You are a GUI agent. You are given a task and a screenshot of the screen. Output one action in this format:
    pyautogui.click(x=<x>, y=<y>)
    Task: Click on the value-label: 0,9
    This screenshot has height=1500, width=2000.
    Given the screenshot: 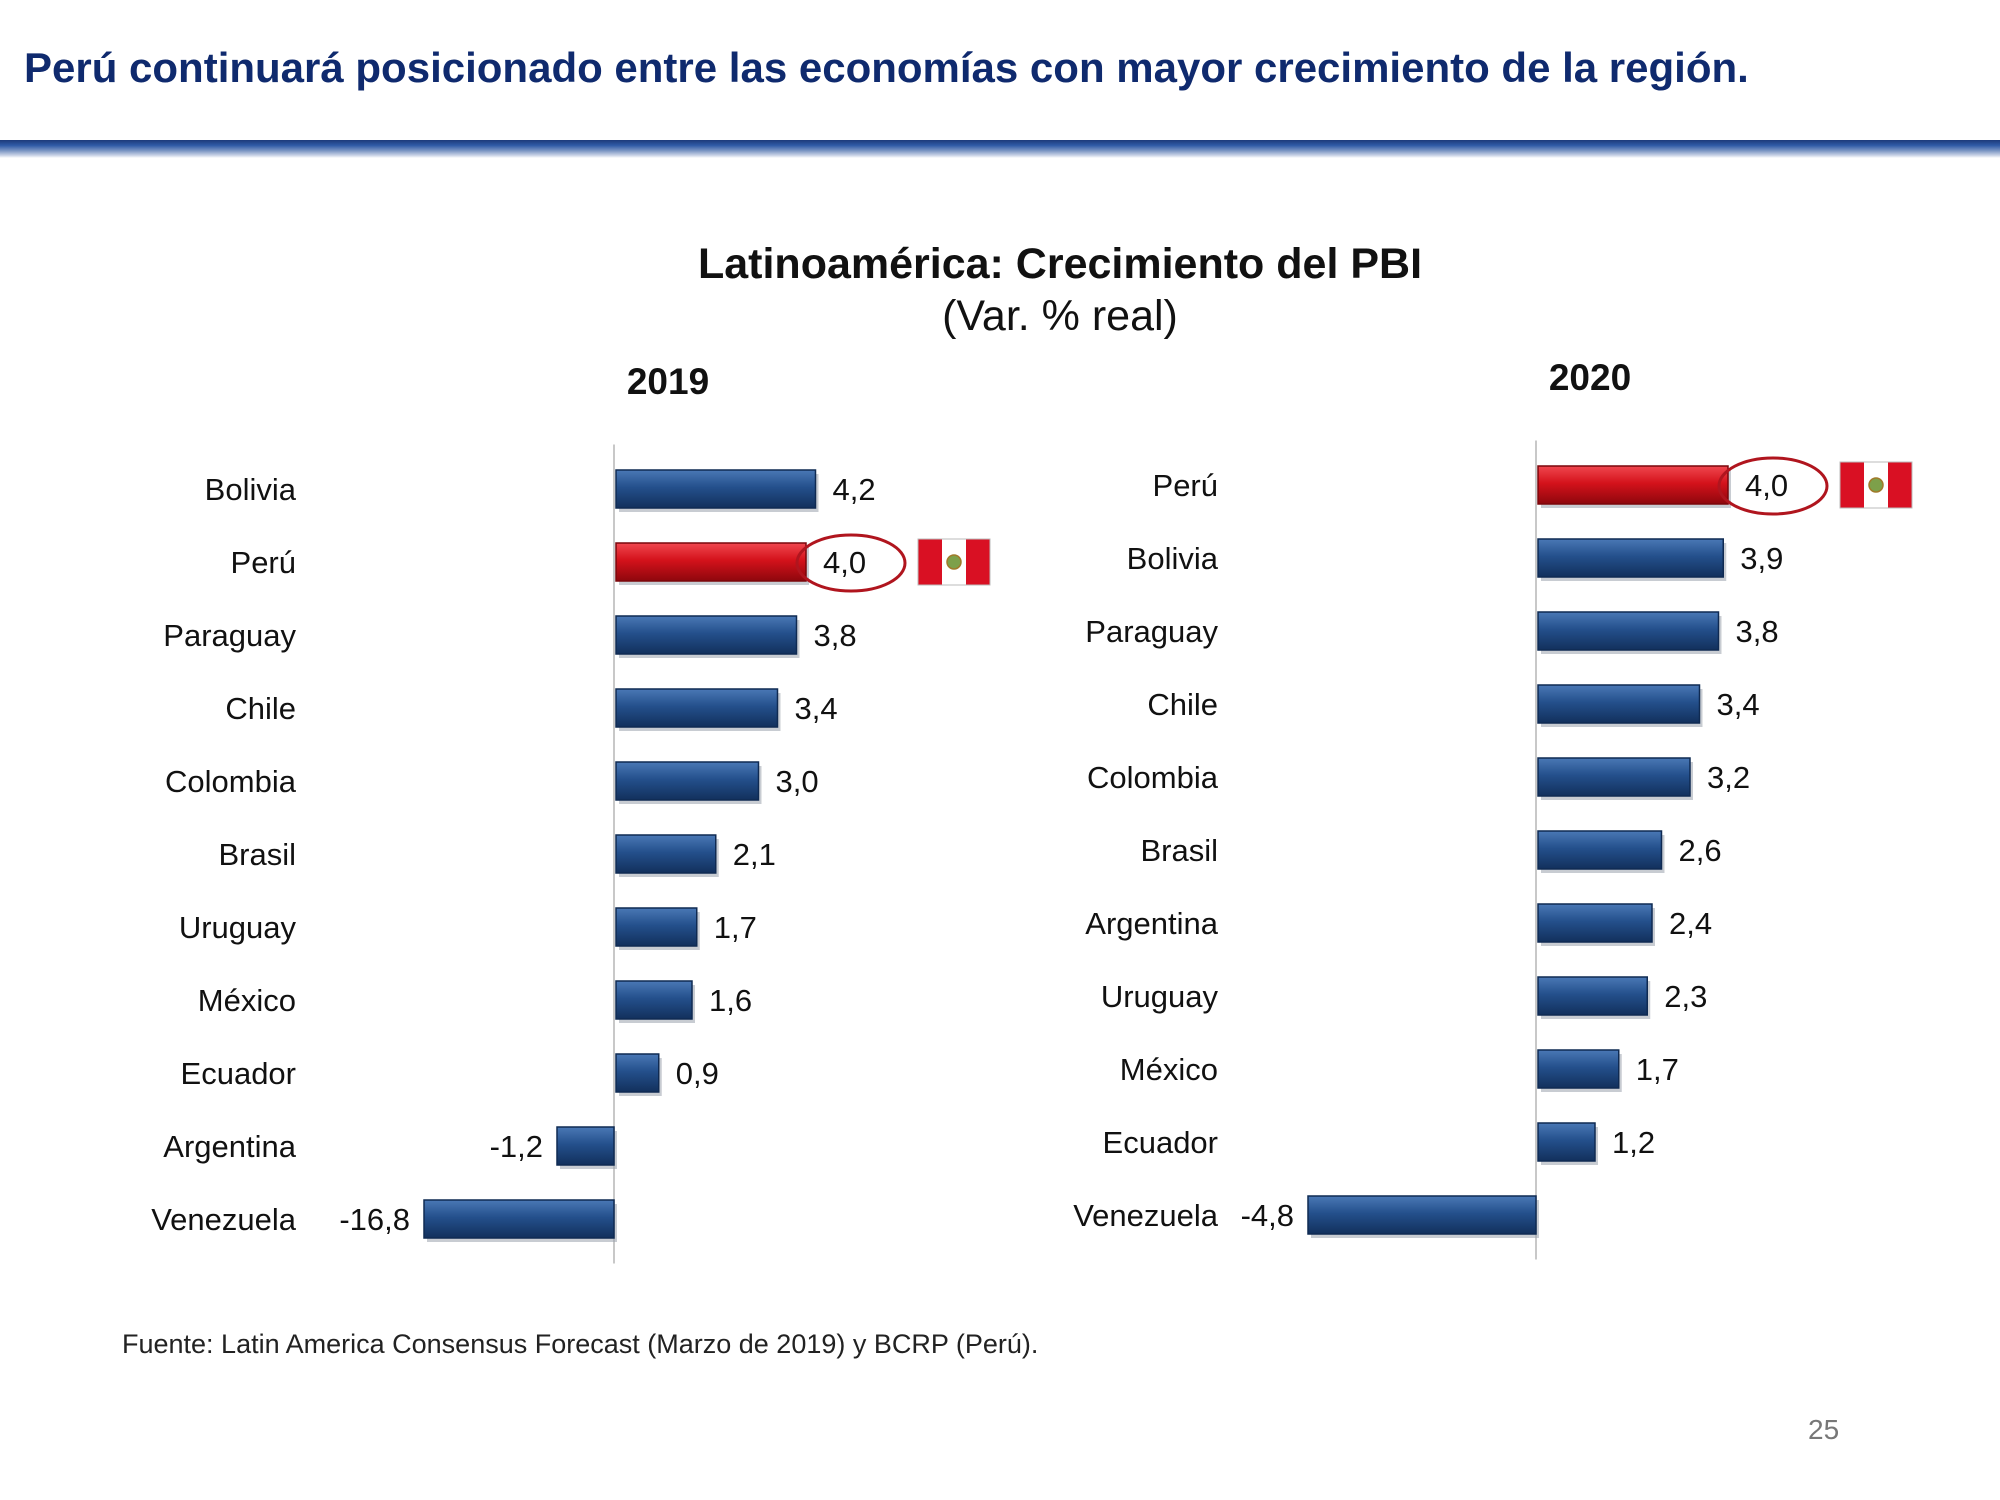 What is the action you would take?
    pyautogui.click(x=697, y=1073)
    